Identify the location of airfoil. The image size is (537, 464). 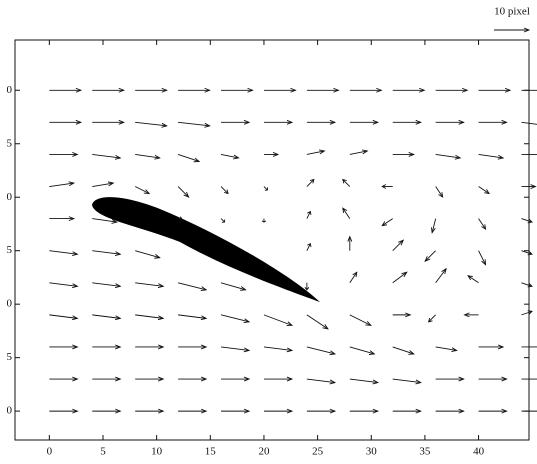
(206, 249).